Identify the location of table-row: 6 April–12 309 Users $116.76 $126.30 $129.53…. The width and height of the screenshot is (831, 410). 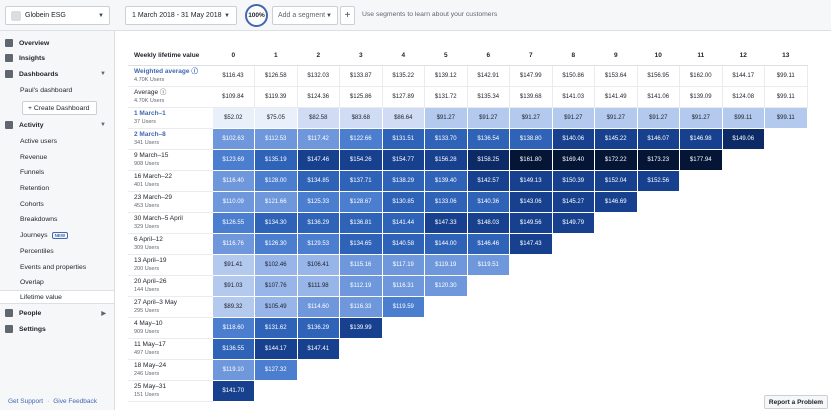
(467, 243).